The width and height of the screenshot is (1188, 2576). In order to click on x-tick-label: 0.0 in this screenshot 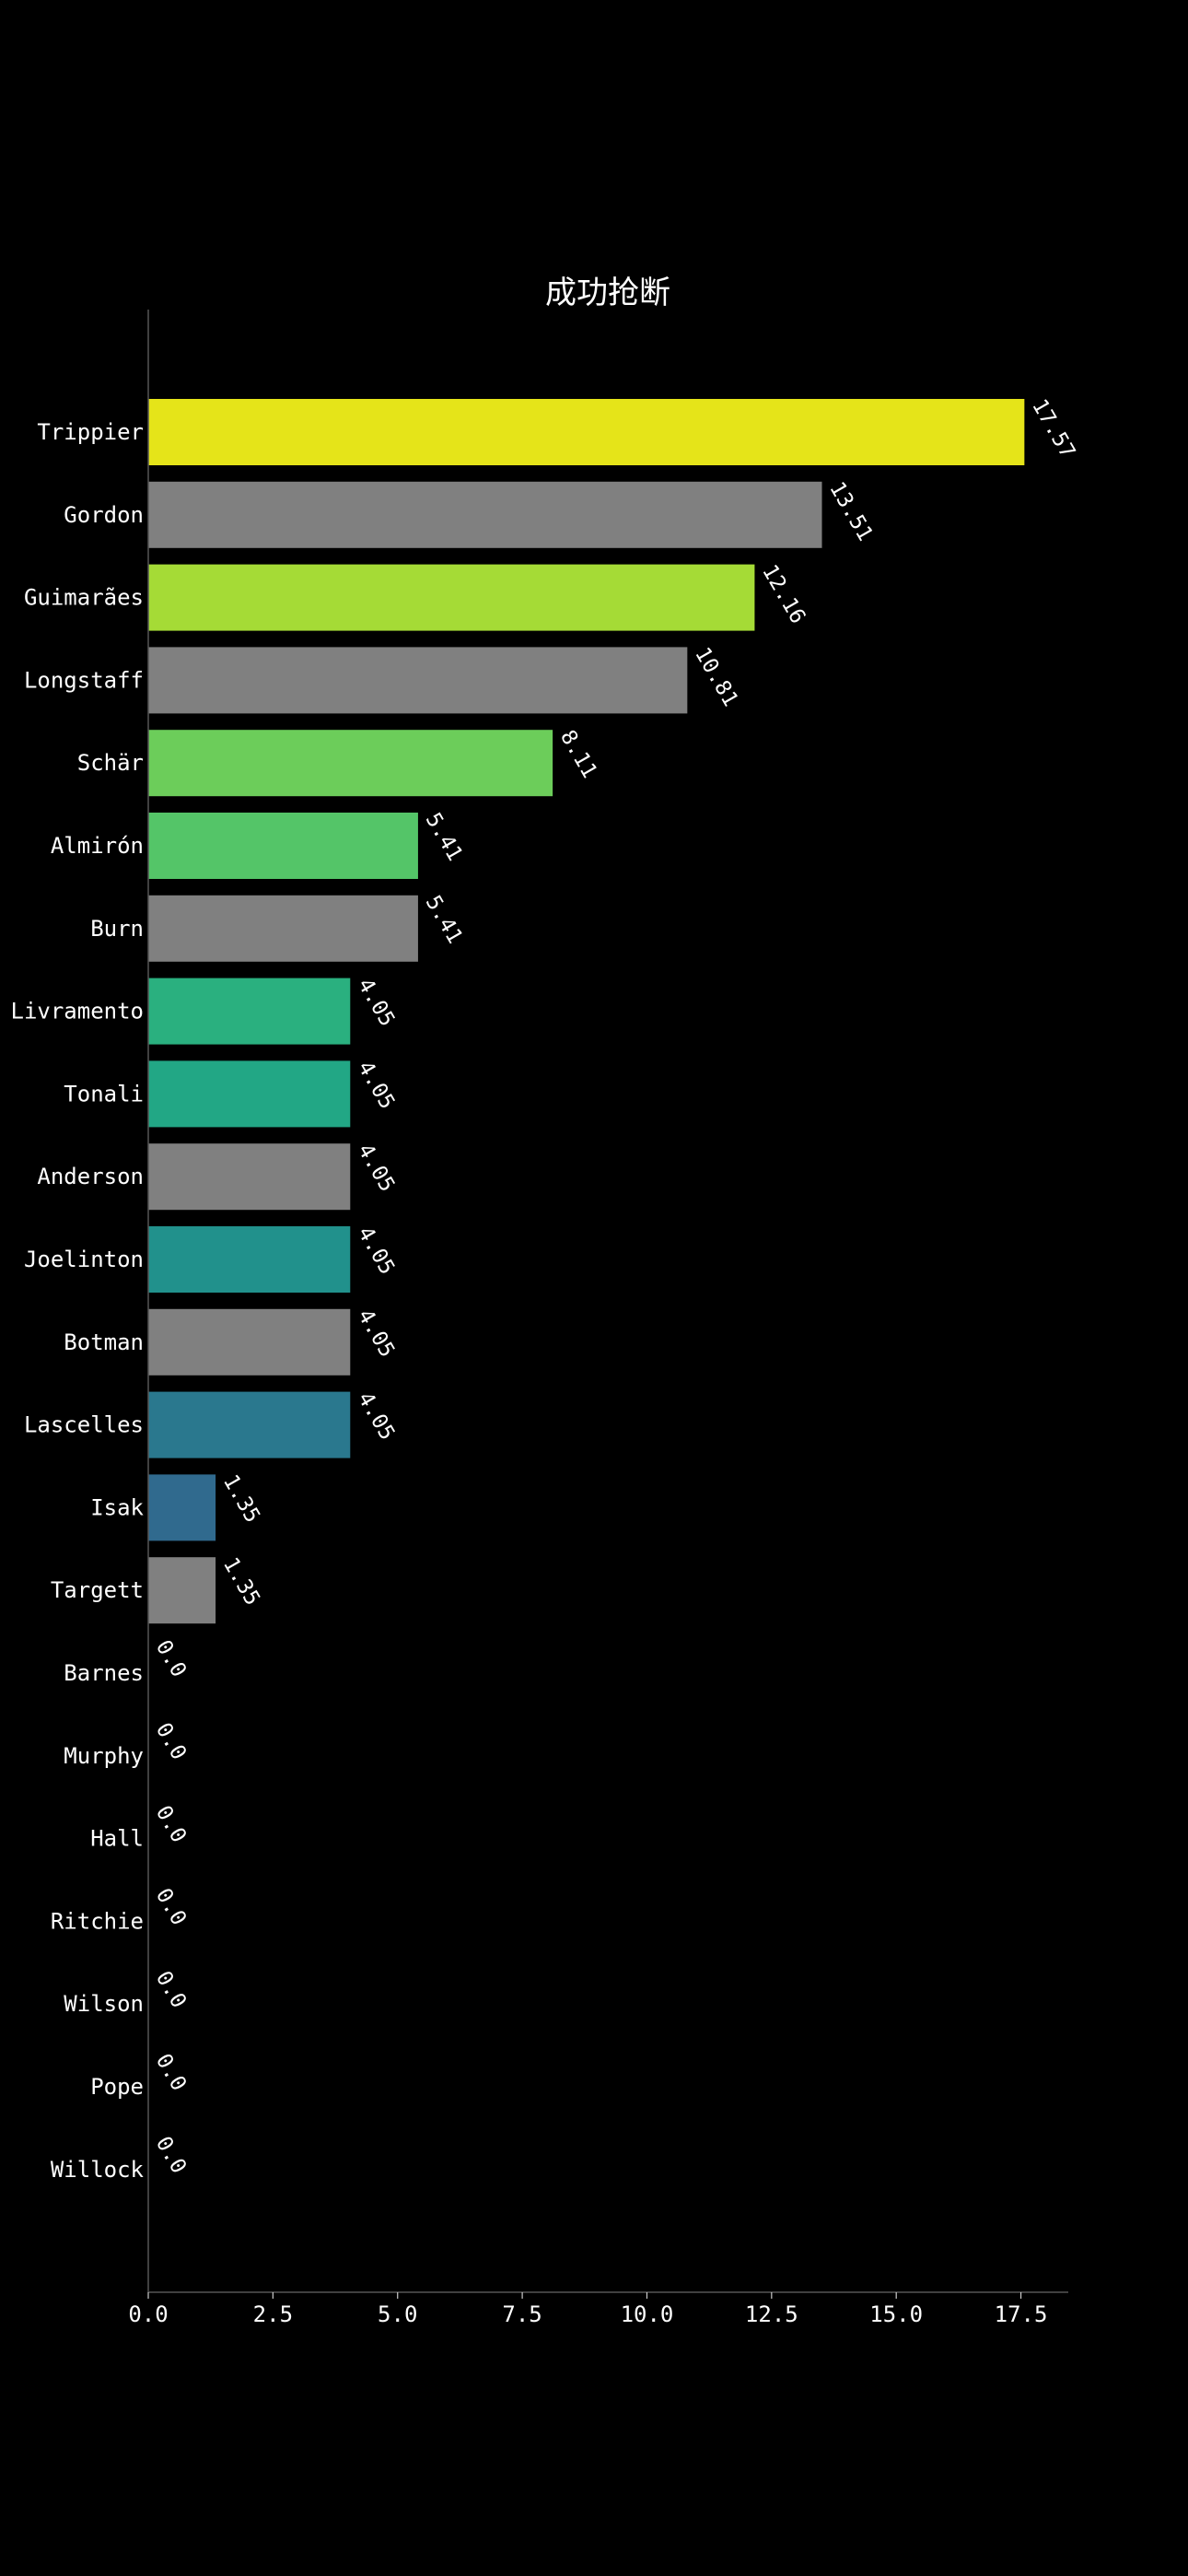, I will do `click(148, 2314)`.